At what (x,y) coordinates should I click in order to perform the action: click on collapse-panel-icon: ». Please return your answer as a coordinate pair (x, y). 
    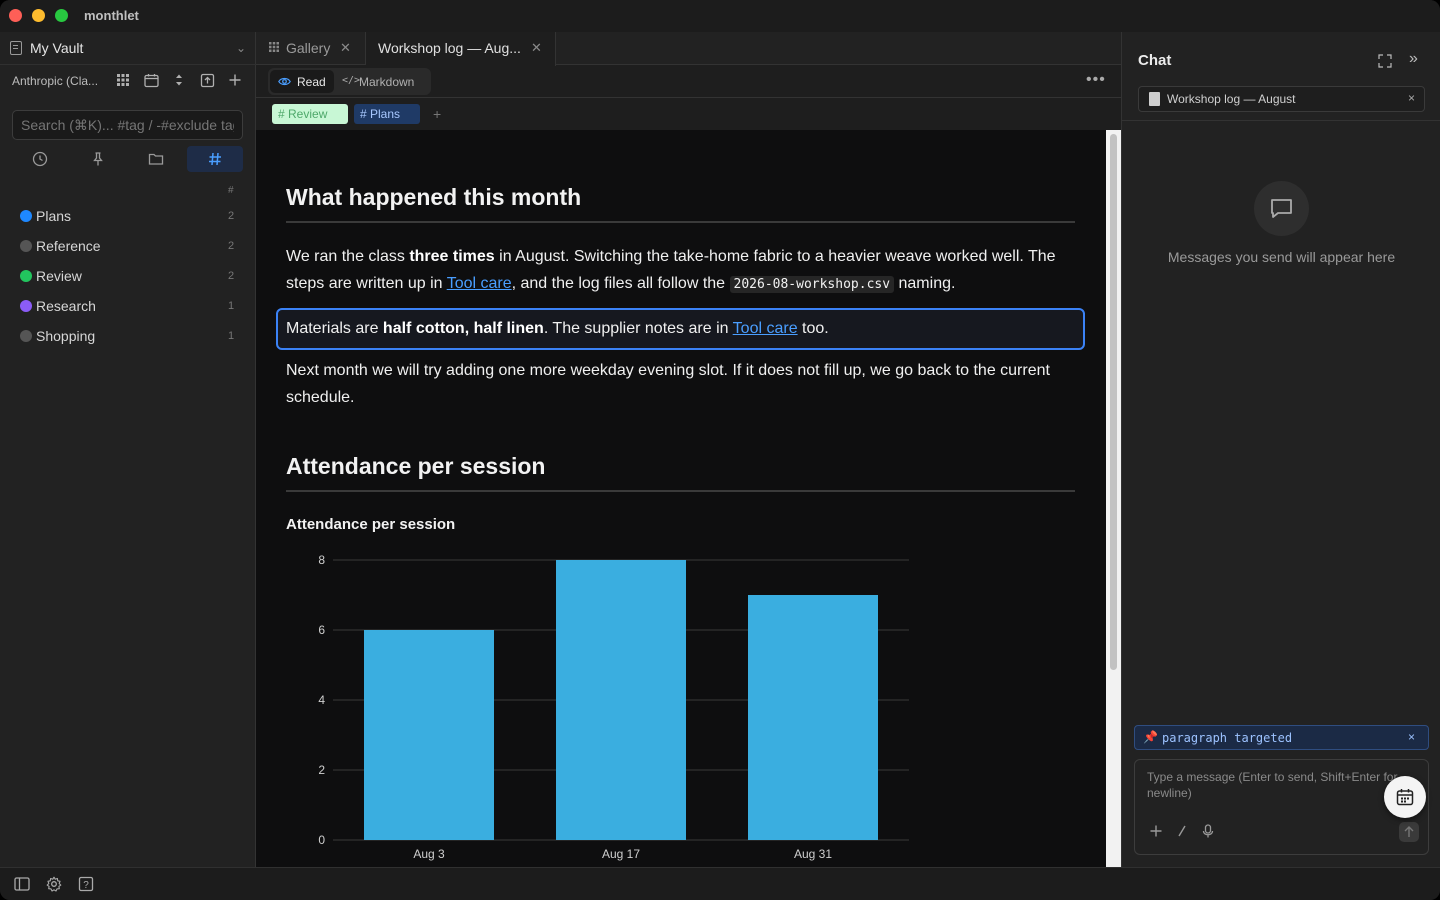
    Looking at the image, I should click on (1413, 58).